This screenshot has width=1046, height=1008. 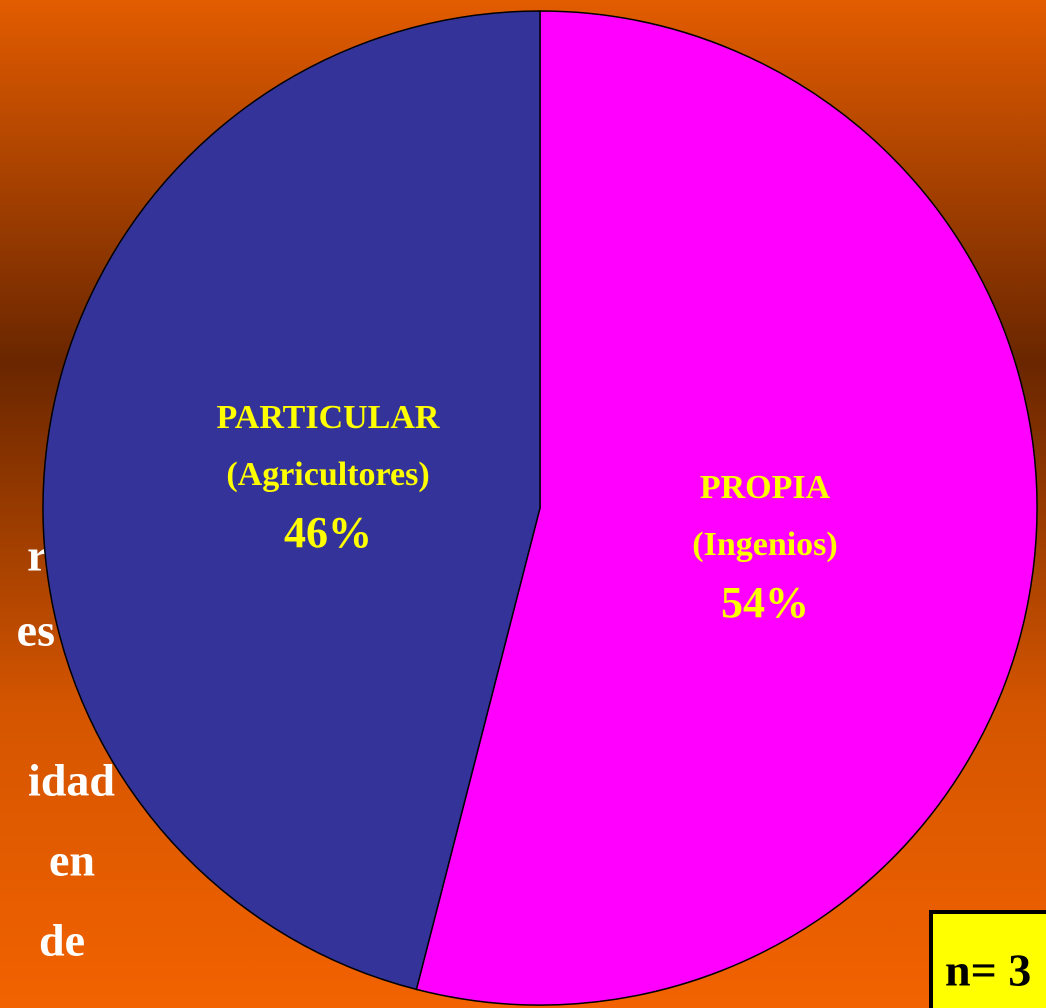 I want to click on slice-label: PROPIA, so click(x=765, y=487).